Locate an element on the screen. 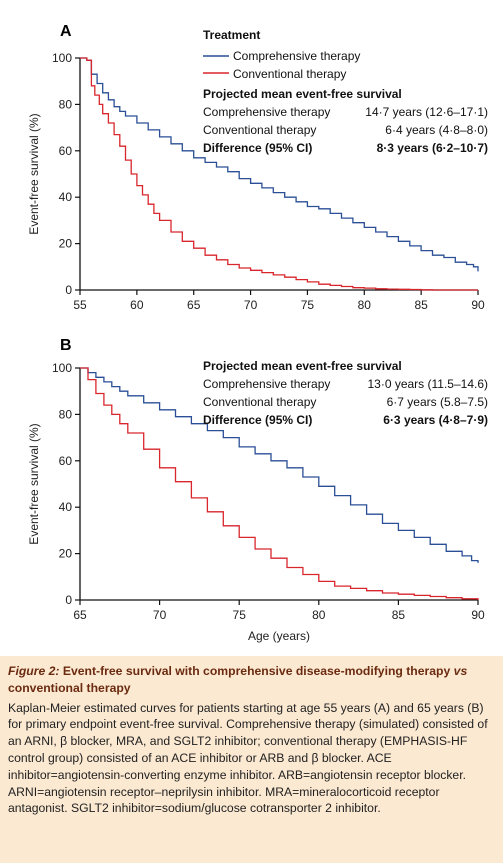 The height and width of the screenshot is (863, 503). y-tick-label-b: 0 is located at coordinates (68, 600).